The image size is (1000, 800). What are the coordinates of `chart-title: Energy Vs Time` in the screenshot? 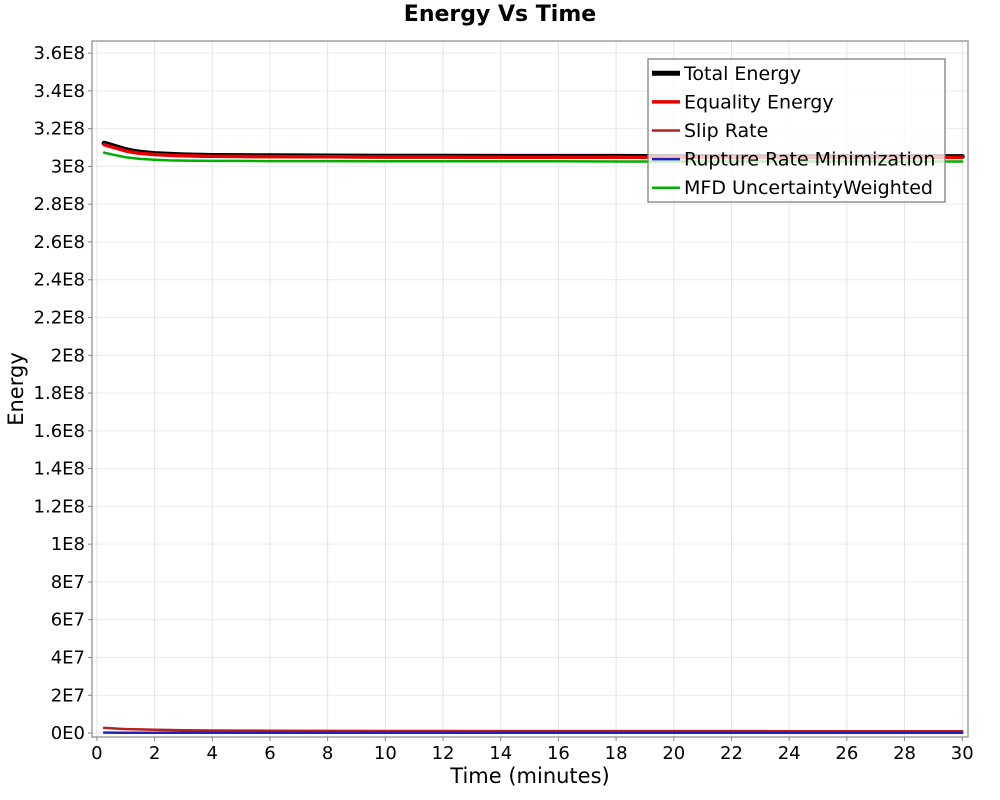 It's located at (500, 14).